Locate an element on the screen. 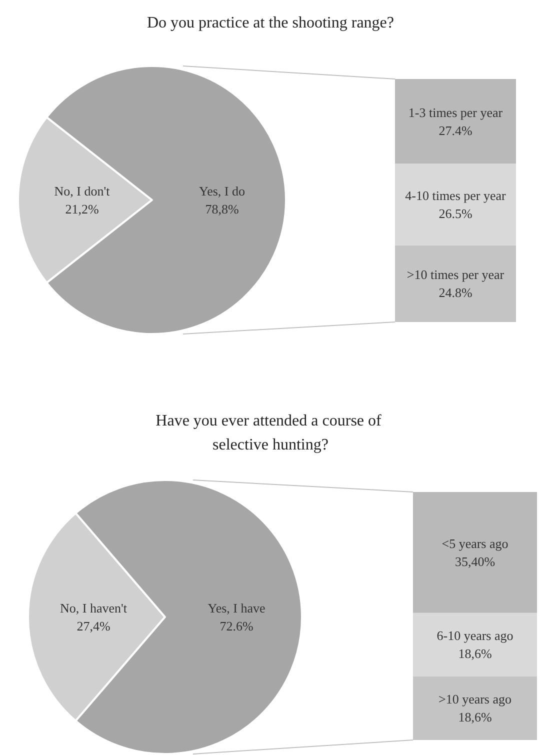  data-label: 26.5% is located at coordinates (455, 214).